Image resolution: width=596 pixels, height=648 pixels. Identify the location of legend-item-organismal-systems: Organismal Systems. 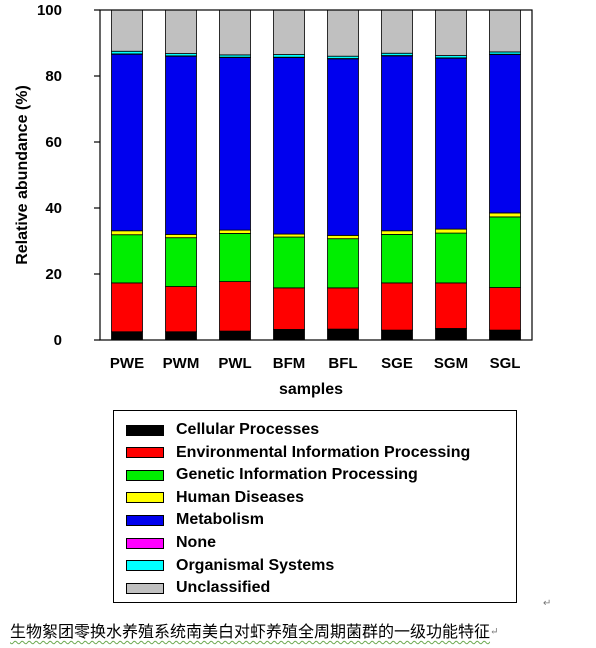
(230, 566).